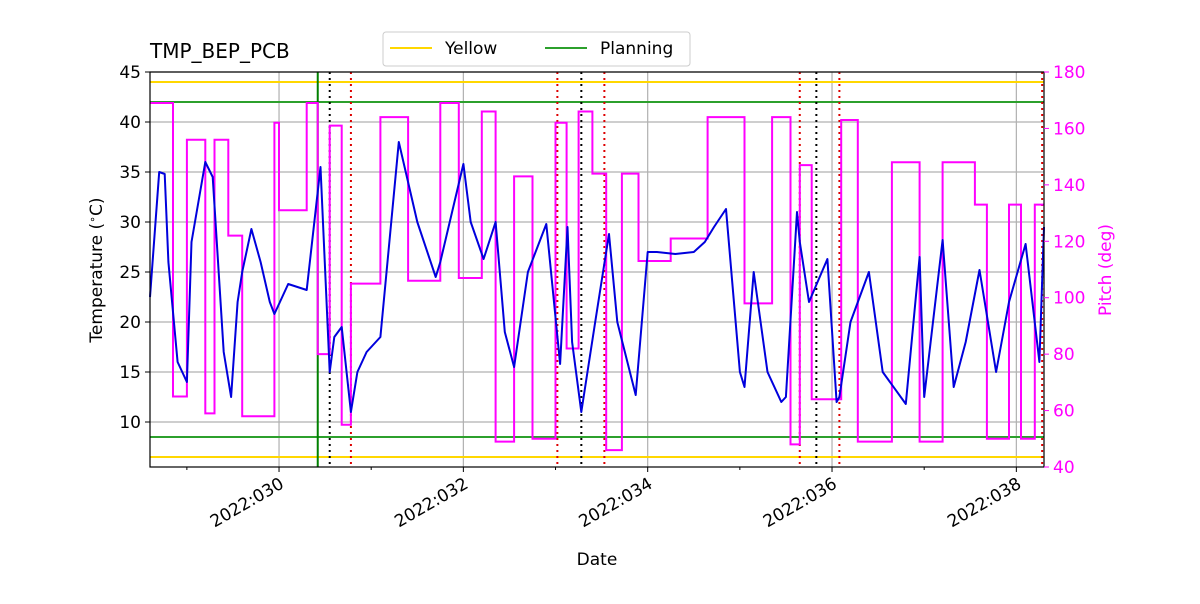  What do you see at coordinates (219, 51) in the screenshot?
I see `chart-title: TMP_BEP_PCB` at bounding box center [219, 51].